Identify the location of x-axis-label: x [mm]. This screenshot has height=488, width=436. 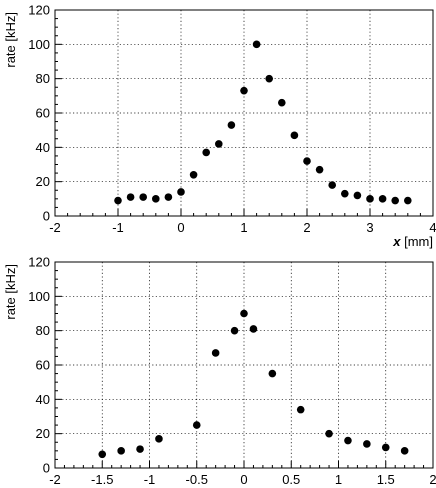
(412, 241).